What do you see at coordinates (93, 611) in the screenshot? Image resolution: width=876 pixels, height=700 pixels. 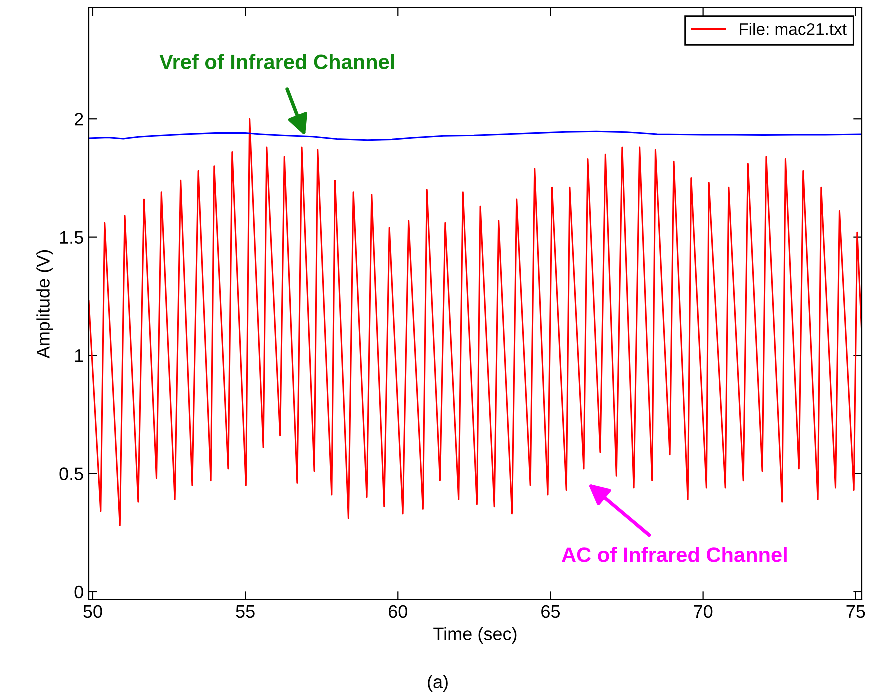 I see `x-tick-label: 50` at bounding box center [93, 611].